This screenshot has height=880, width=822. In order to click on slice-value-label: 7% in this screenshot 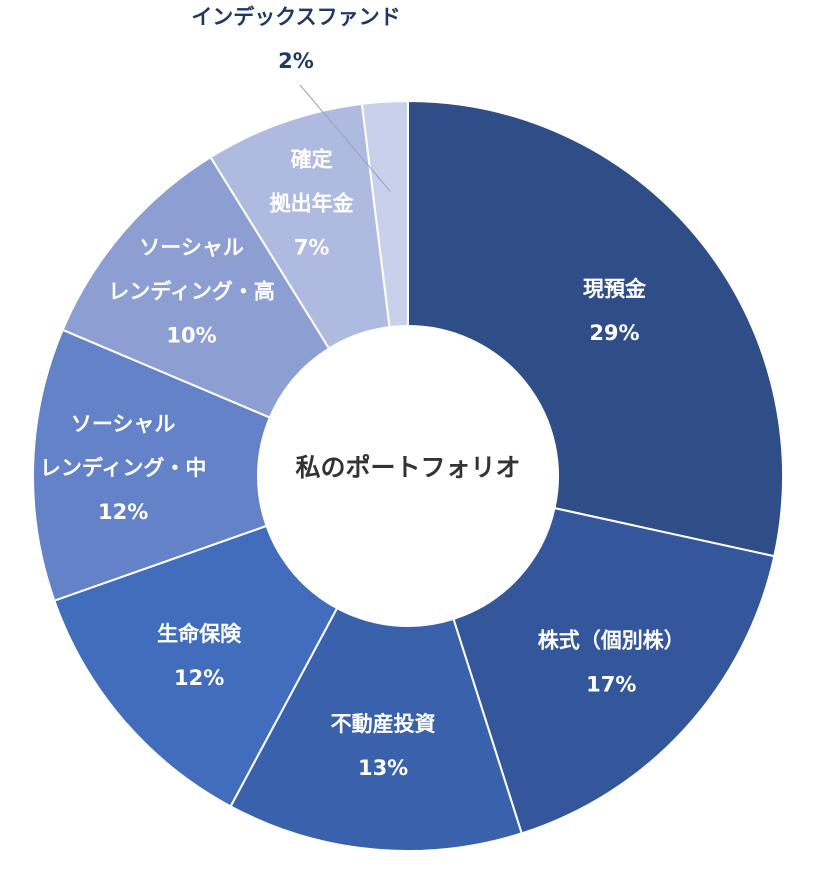, I will do `click(312, 247)`.